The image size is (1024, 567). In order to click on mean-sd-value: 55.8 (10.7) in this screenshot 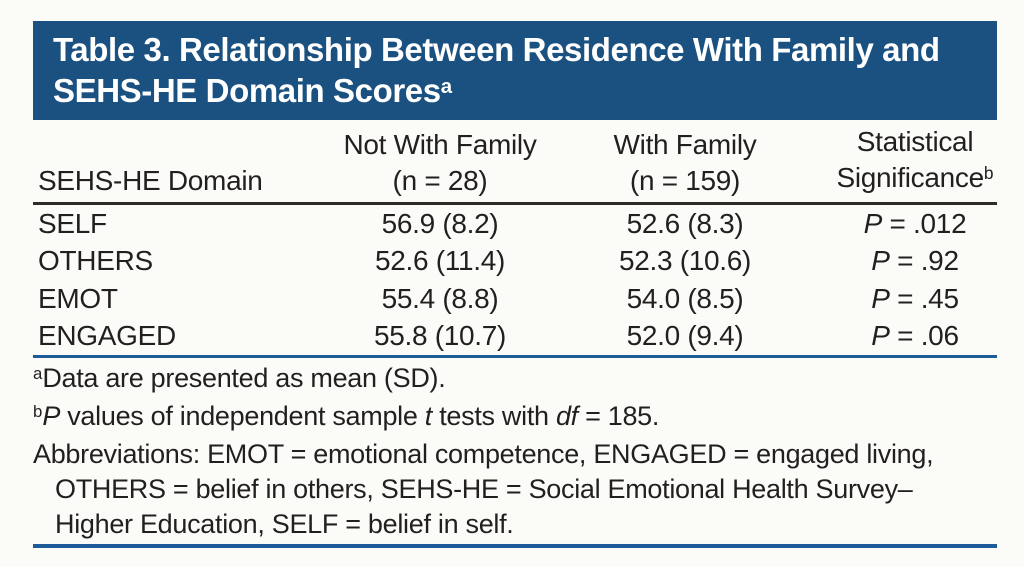, I will do `click(440, 336)`.